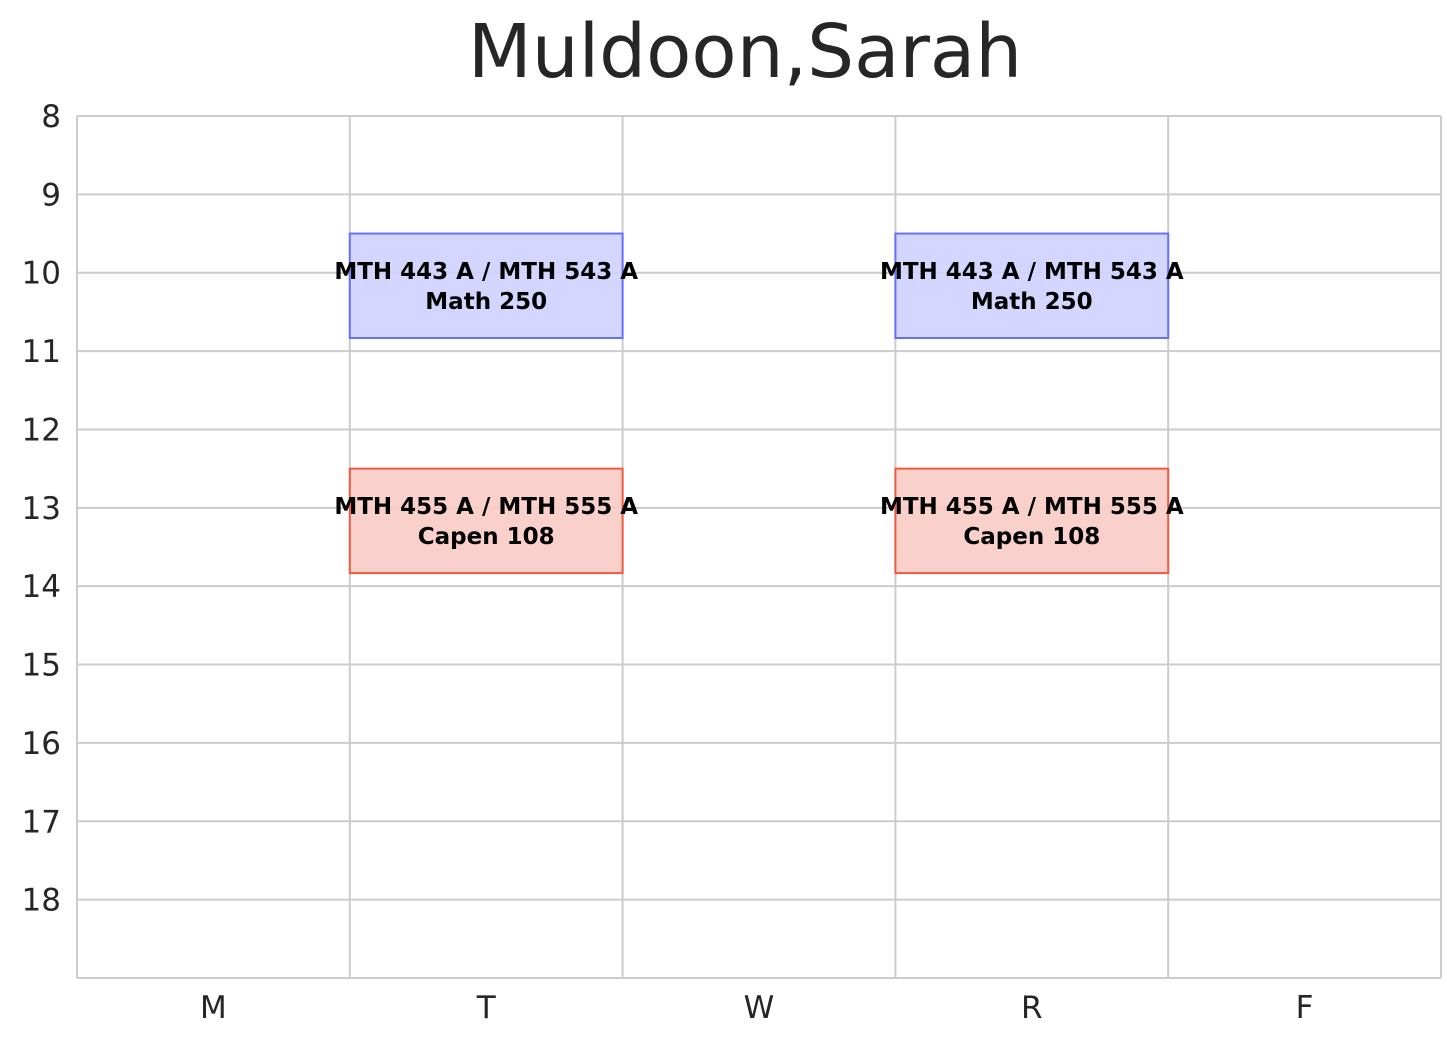  I want to click on y-tick-label: 11, so click(41, 352).